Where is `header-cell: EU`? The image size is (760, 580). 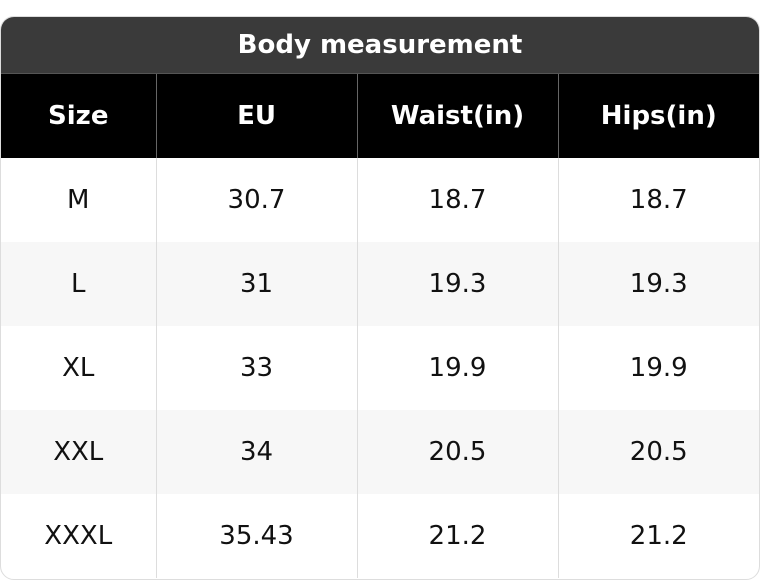
header-cell: EU is located at coordinates (256, 116).